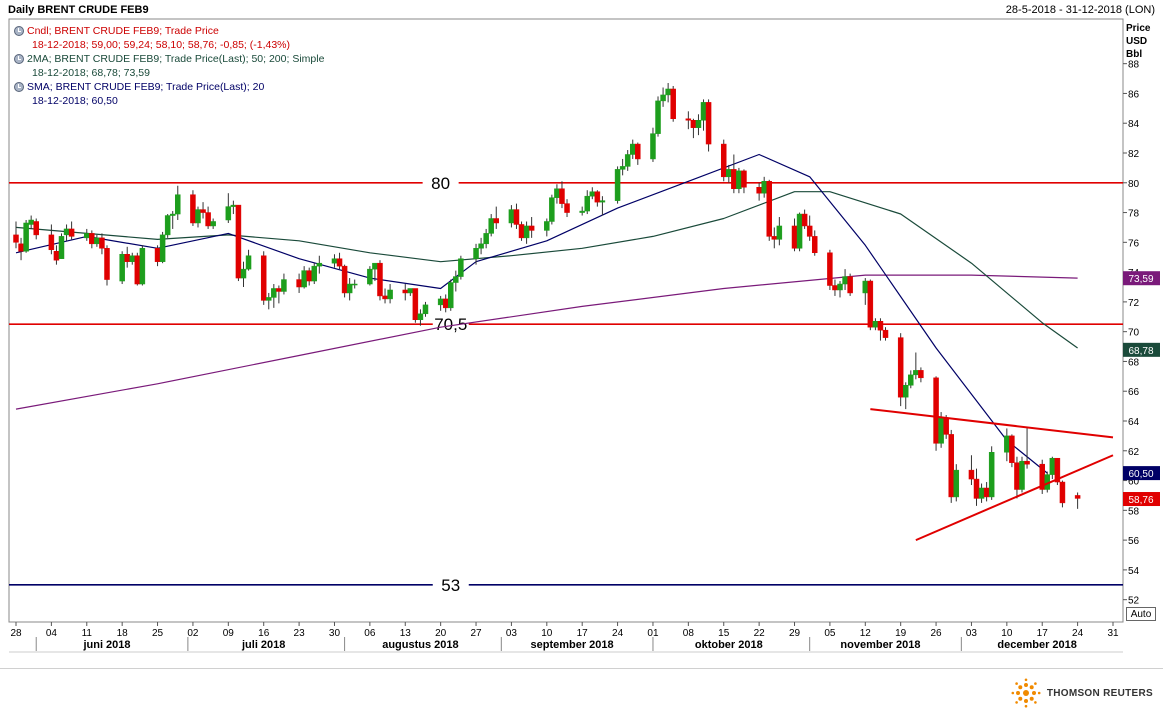  I want to click on value-tag-label: 60,50, so click(1140, 474).